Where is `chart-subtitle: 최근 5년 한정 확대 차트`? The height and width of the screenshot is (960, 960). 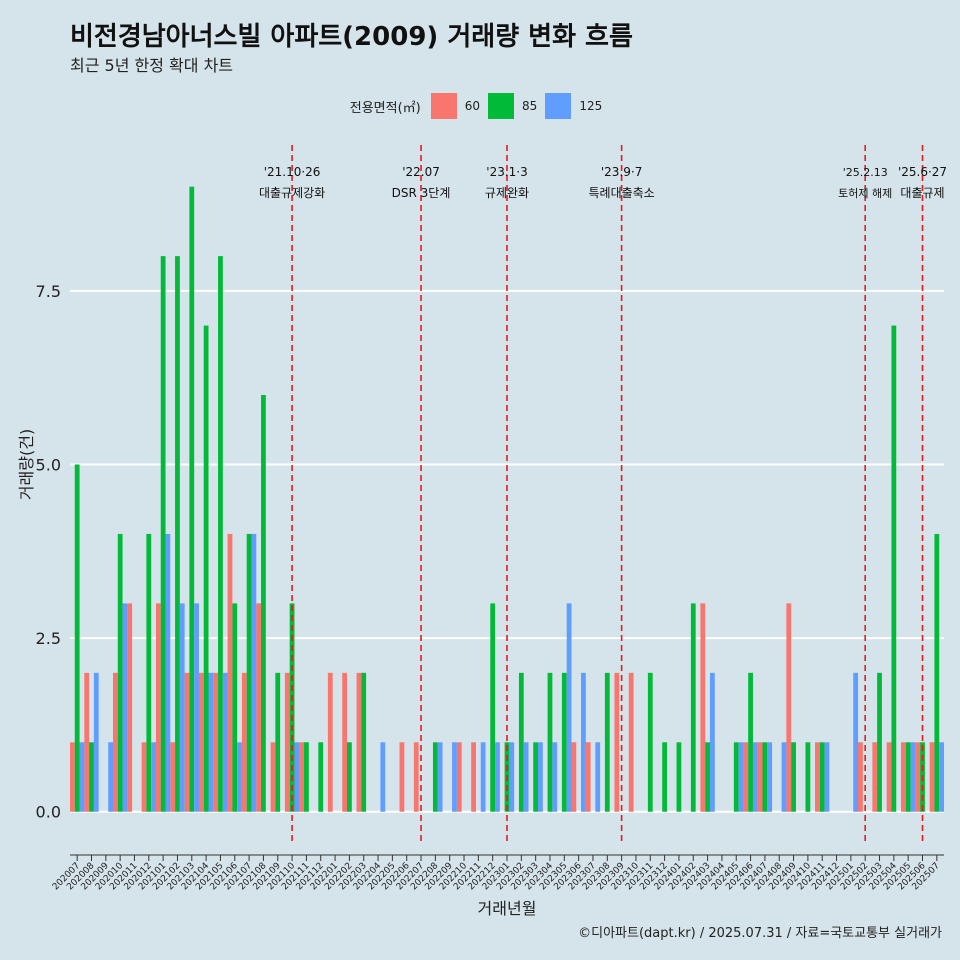
chart-subtitle: 최근 5년 한정 확대 차트 is located at coordinates (152, 65).